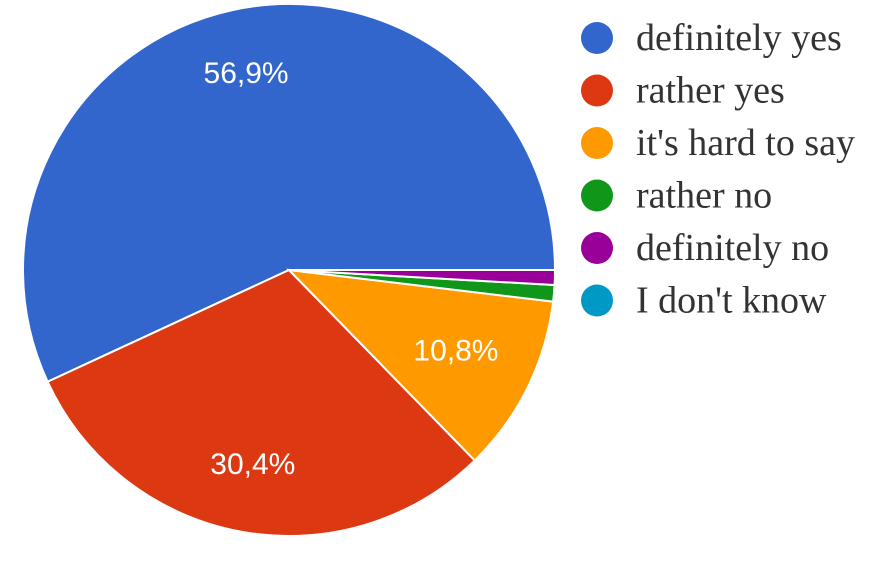 The height and width of the screenshot is (573, 893). Describe the element at coordinates (597, 143) in the screenshot. I see `legend-swatch-it-s-hard-to-say` at that location.